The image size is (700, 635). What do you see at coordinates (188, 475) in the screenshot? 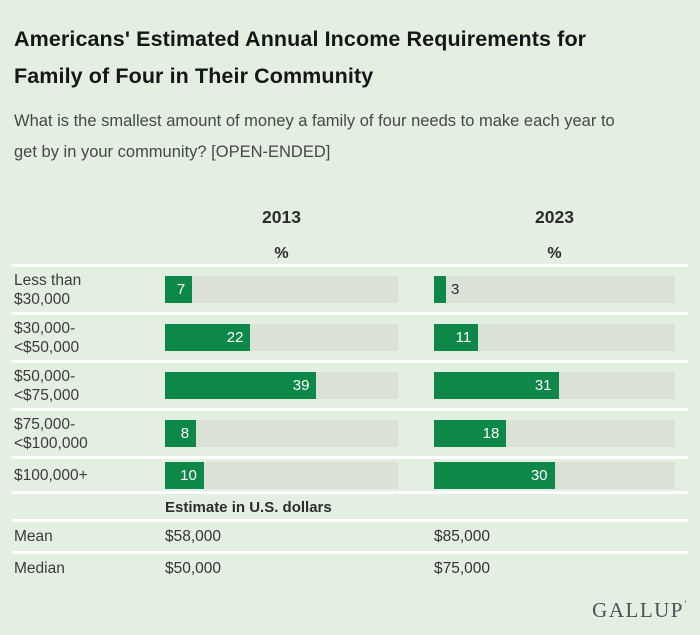
I see `bar-value-label: 10` at bounding box center [188, 475].